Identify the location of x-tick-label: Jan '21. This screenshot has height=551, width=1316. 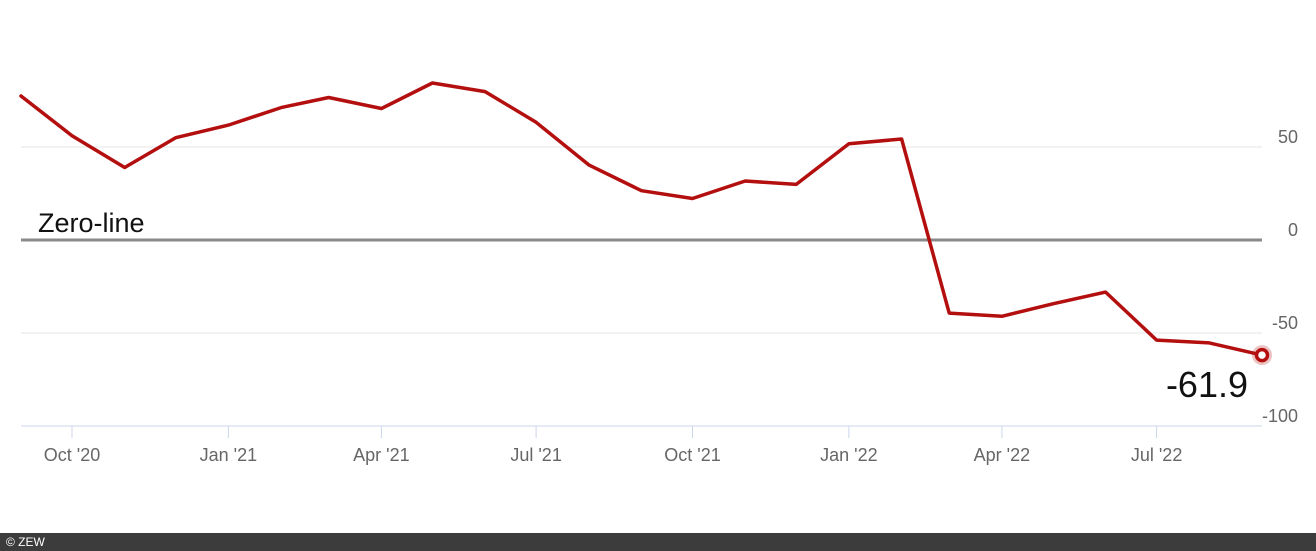
(228, 455).